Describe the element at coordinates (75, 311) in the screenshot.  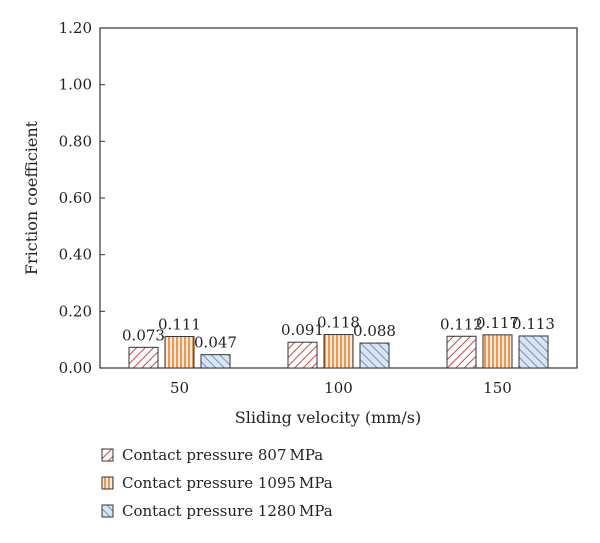
I see `y-tick-label: 0.20` at that location.